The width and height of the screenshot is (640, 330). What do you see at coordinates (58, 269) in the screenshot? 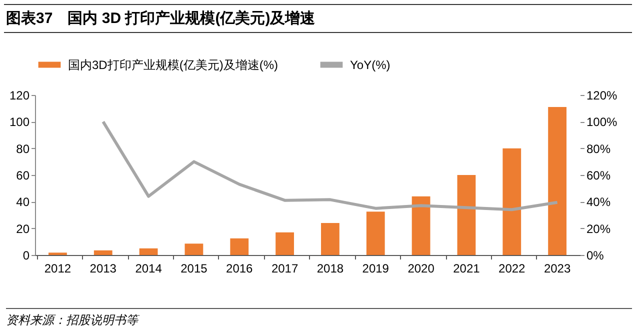
I see `x-tick-label: 2012` at bounding box center [58, 269].